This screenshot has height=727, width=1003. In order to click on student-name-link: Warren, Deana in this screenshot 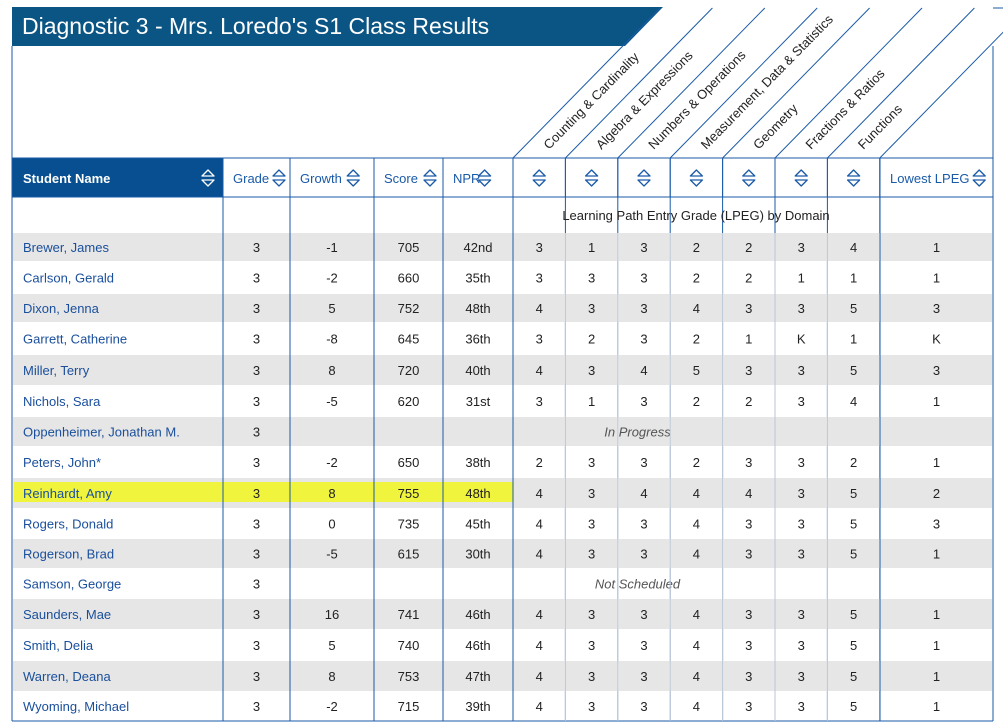, I will do `click(67, 676)`.